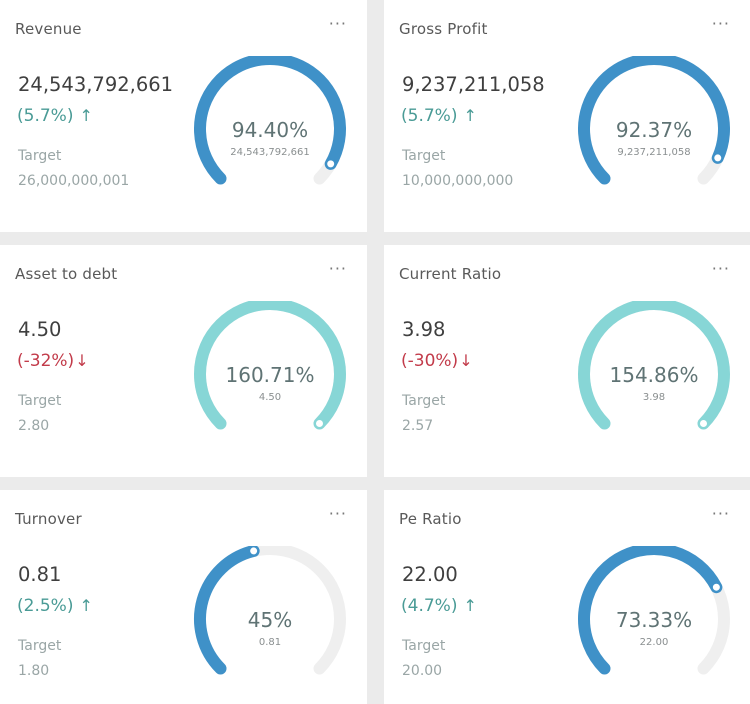 The height and width of the screenshot is (704, 750). I want to click on card-title: Turnover, so click(48, 519).